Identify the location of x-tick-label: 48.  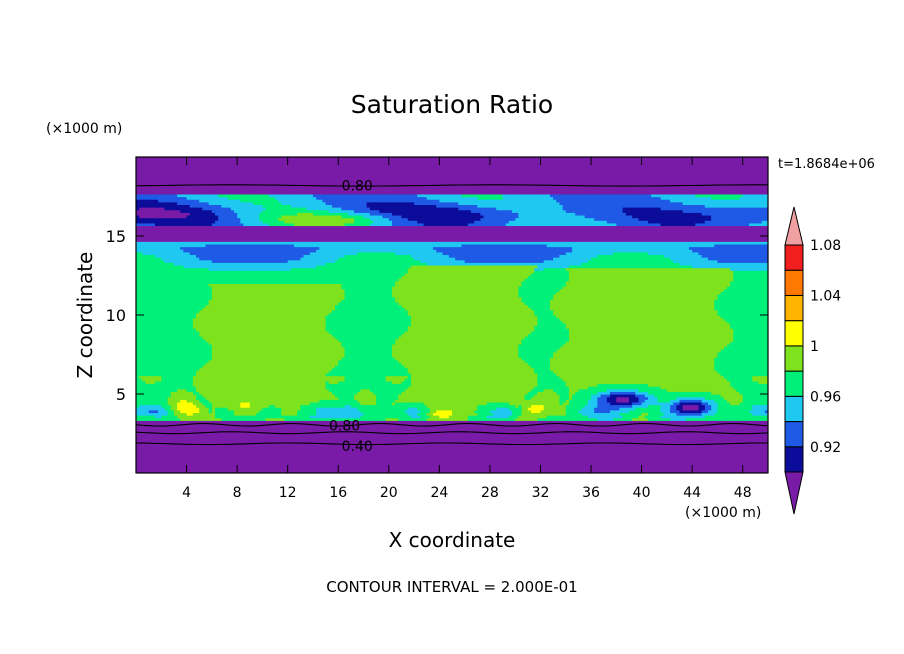
(743, 493).